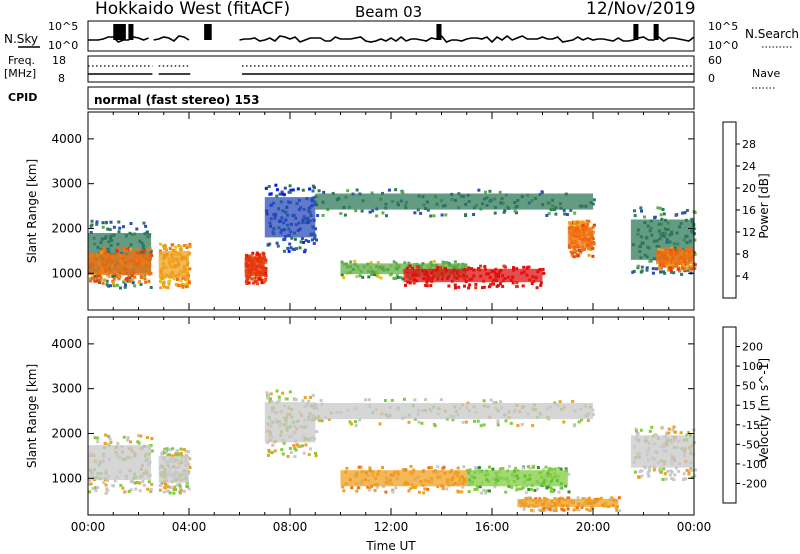 Image resolution: width=800 pixels, height=554 pixels. I want to click on freq-tick-bottom: 8, so click(61, 78).